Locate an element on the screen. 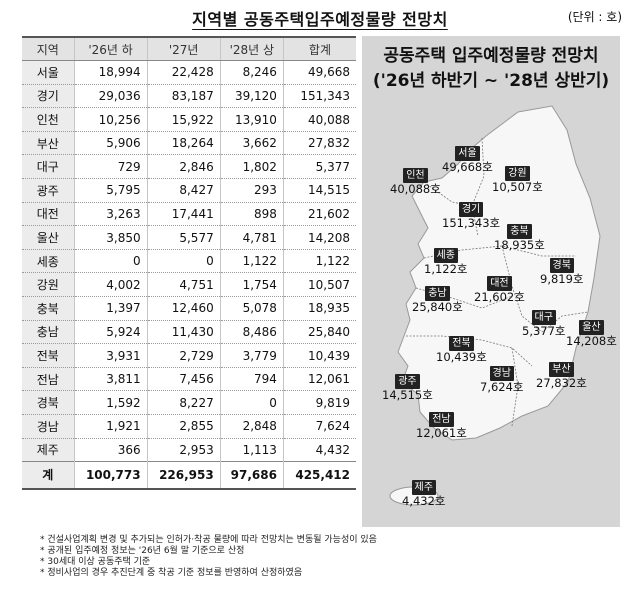 The width and height of the screenshot is (640, 604). region-cell: 서울 is located at coordinates (48, 72).